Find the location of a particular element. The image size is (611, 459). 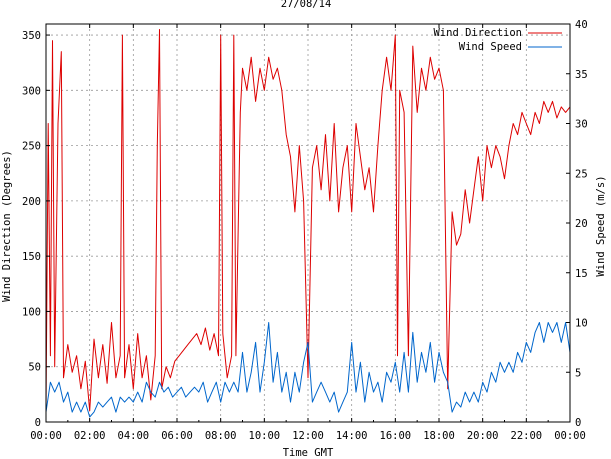

x-tick-label: 22:00 is located at coordinates (527, 436).